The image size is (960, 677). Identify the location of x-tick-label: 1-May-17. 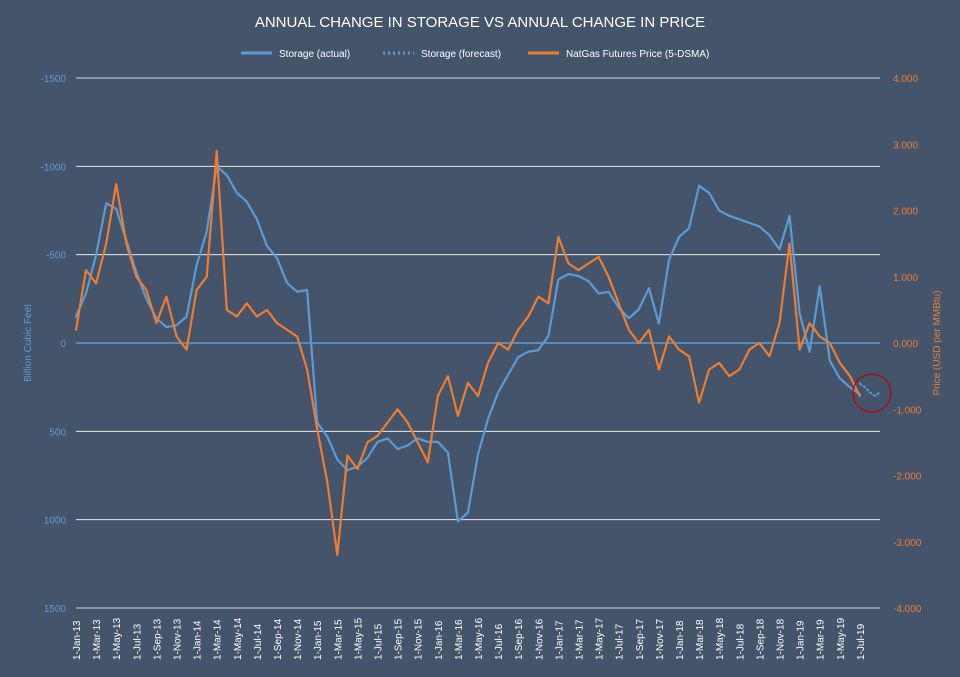
(600, 638).